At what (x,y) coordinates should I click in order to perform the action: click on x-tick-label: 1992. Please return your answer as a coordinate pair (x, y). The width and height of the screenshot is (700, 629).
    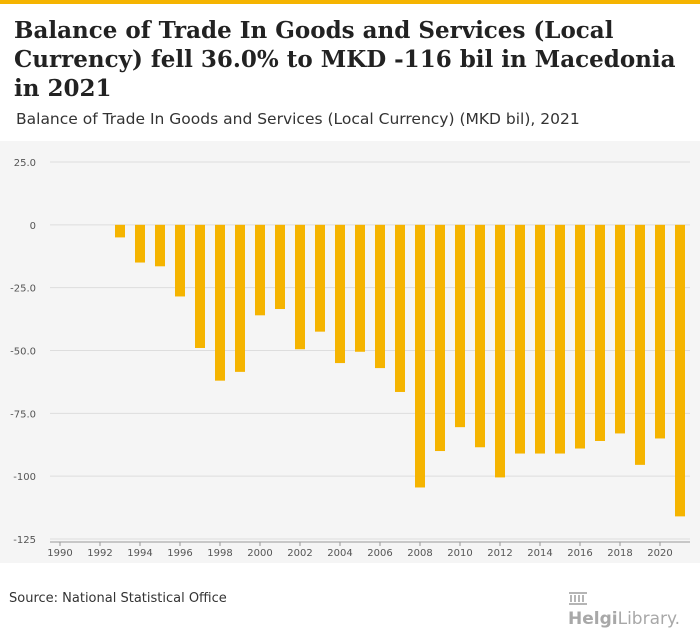
    Looking at the image, I should click on (99, 553).